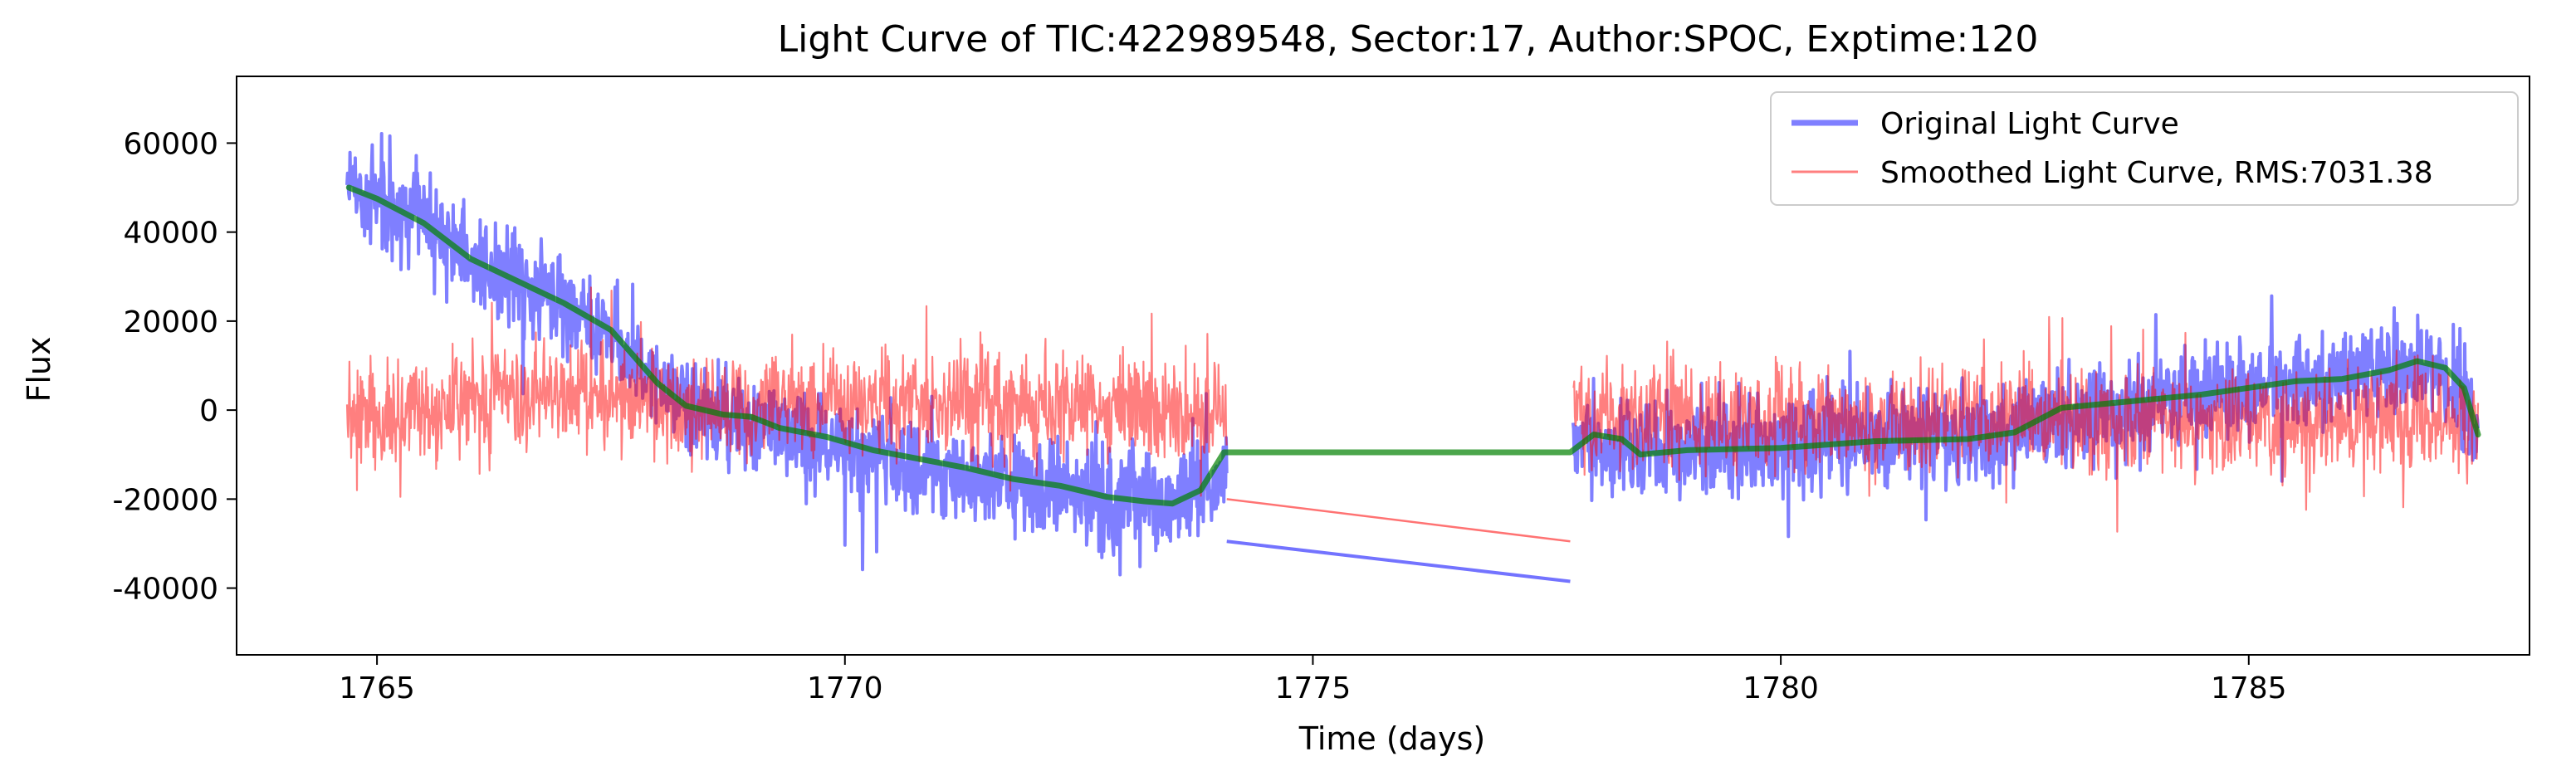 The width and height of the screenshot is (2576, 781). Describe the element at coordinates (174, 367) in the screenshot. I see `y-axis: -40000 -20000 0 20000 40000 60000` at that location.